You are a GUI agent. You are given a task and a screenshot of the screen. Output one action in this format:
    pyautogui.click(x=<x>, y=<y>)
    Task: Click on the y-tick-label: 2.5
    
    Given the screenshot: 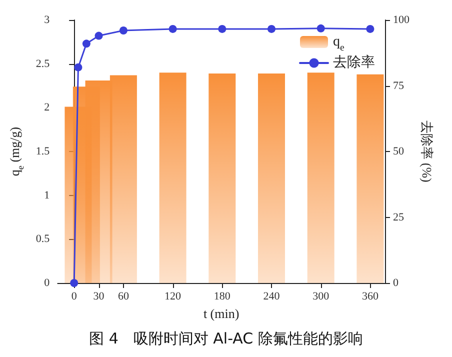 What is the action you would take?
    pyautogui.click(x=43, y=64)
    